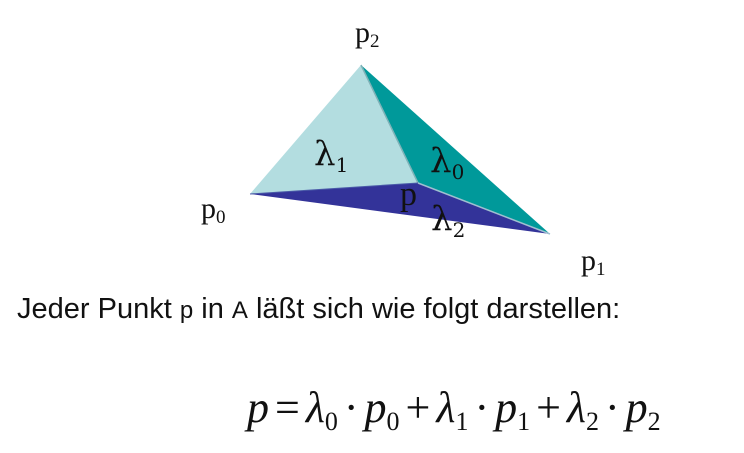 The width and height of the screenshot is (744, 453). I want to click on region-label-lambda0: λ0, so click(447, 162).